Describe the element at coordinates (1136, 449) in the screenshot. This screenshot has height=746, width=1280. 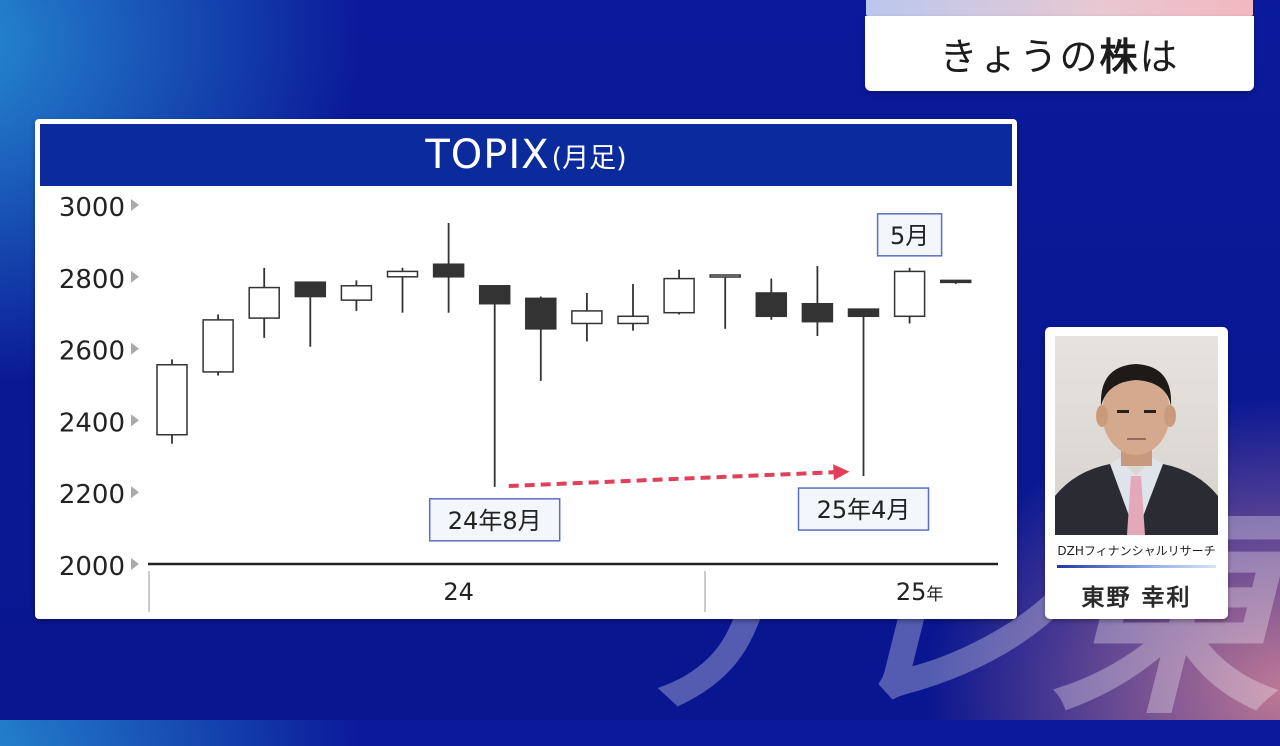
I see `person-portrait-icon` at that location.